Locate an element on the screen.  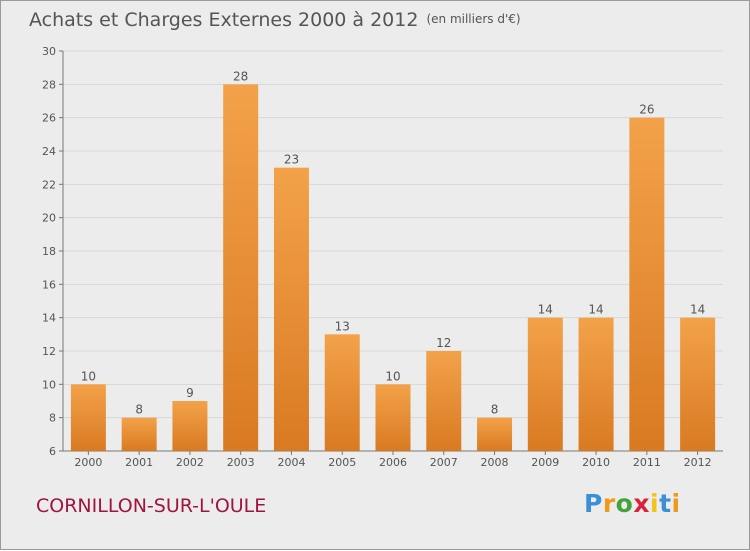
bar-2001 is located at coordinates (139, 434).